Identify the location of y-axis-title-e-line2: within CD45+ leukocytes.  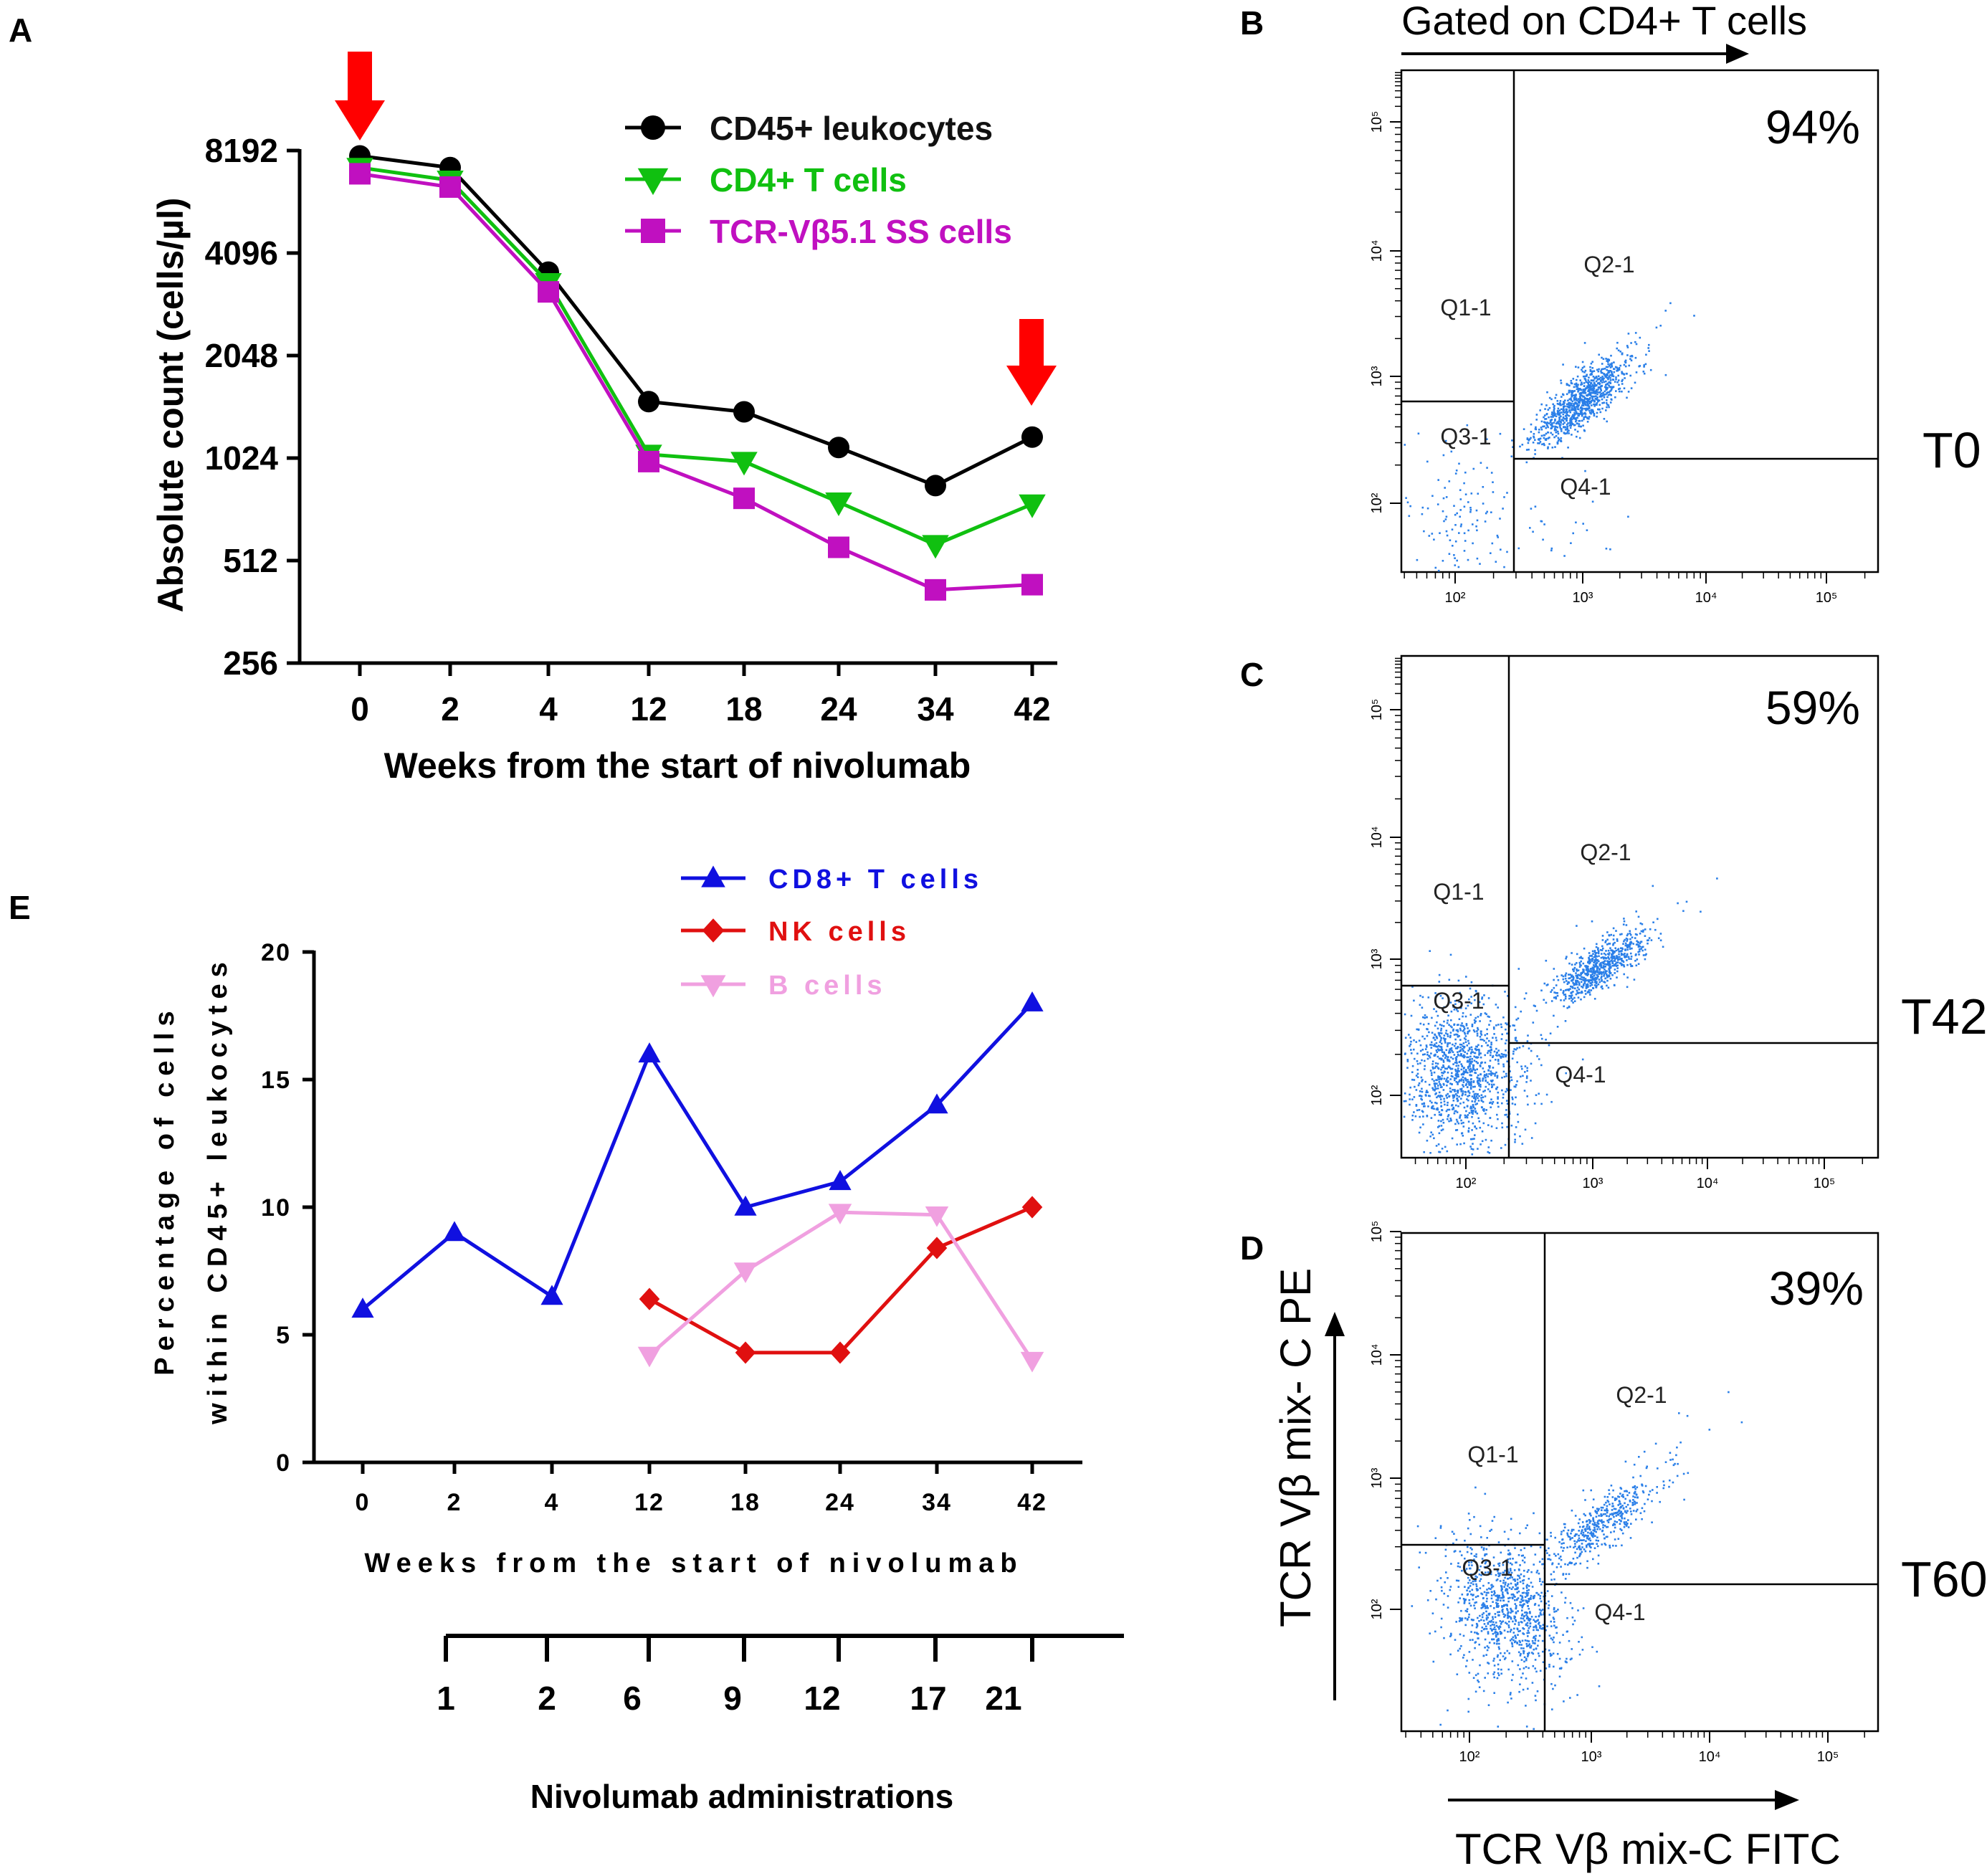
(218, 1190).